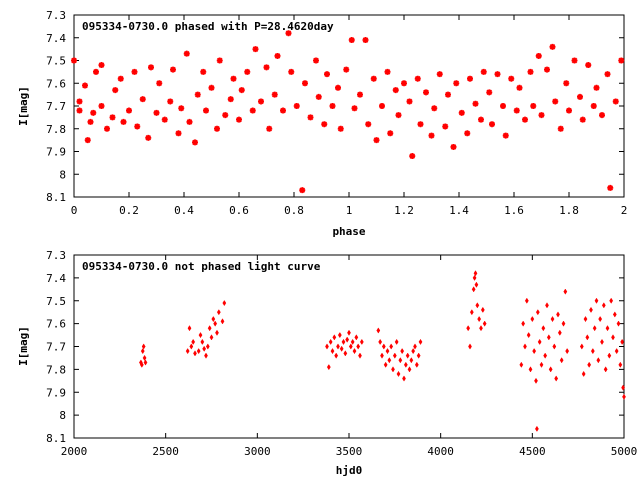 This screenshot has height=480, width=640. What do you see at coordinates (184, 210) in the screenshot?
I see `phased-x-tick-label: 0.4` at bounding box center [184, 210].